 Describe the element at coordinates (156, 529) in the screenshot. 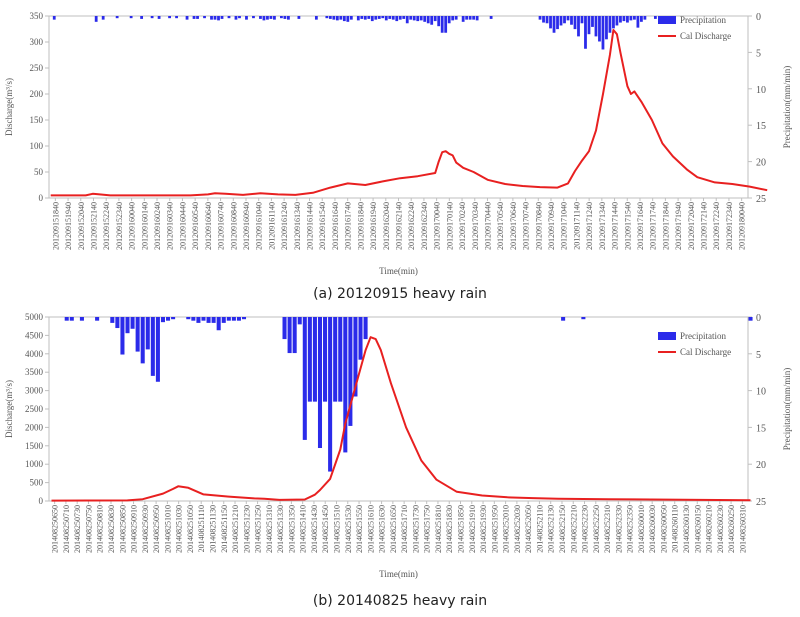

I see `x-tick-label: 201408250950` at that location.